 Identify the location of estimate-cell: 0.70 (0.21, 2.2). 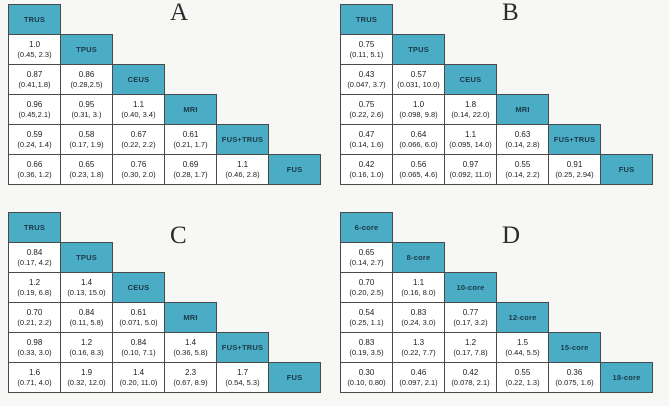
(34, 317).